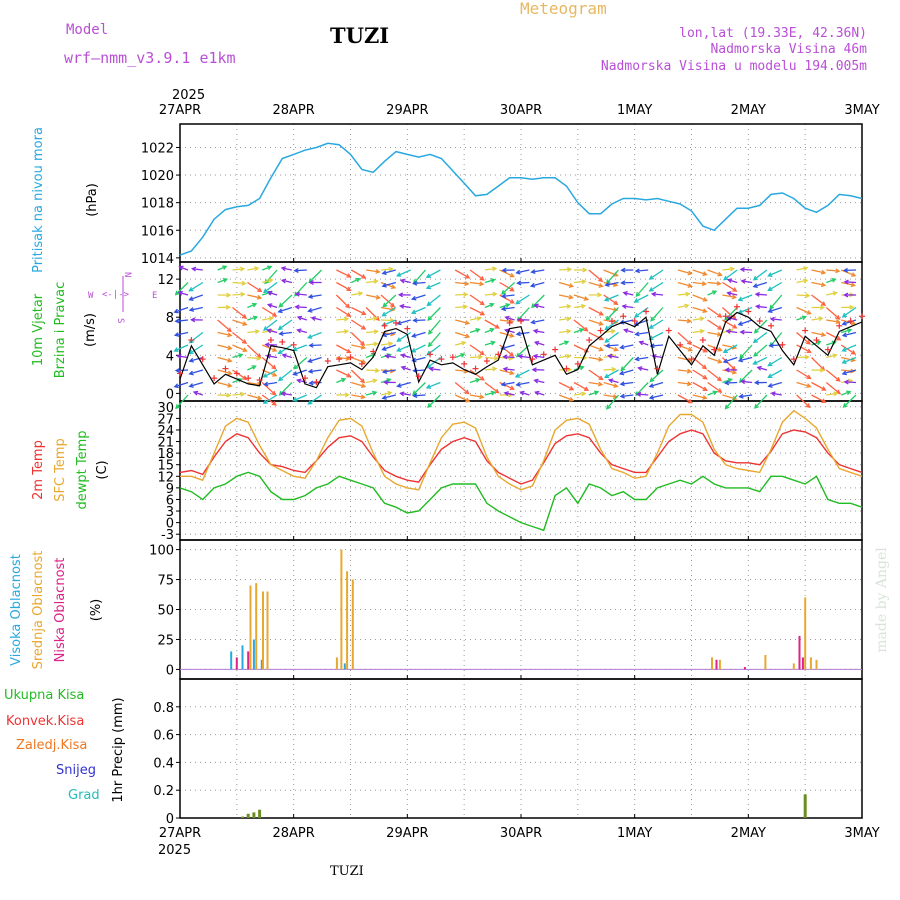 Image resolution: width=900 pixels, height=900 pixels. What do you see at coordinates (60, 610) in the screenshot?
I see `cloud-axis-title-3: Niska Oblacnost` at bounding box center [60, 610].